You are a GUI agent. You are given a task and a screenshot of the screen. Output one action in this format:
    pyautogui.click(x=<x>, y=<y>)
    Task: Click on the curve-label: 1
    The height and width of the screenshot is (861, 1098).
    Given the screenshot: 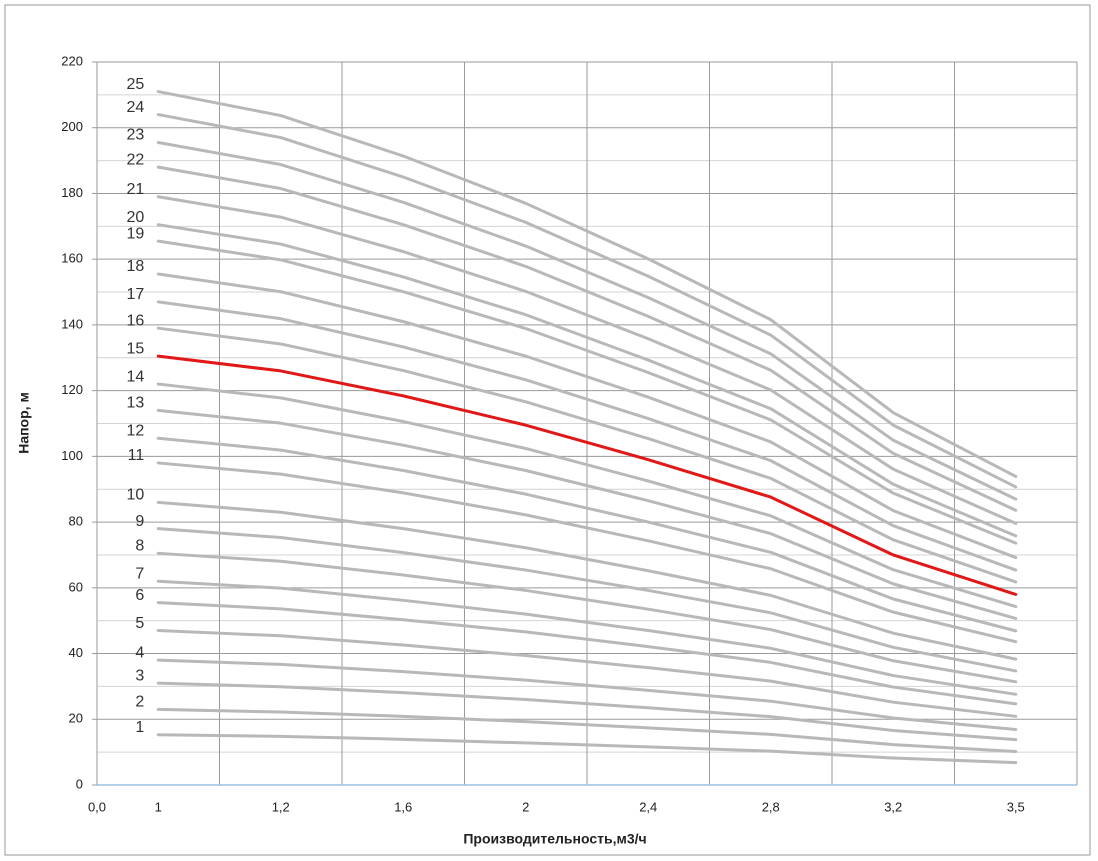 What is the action you would take?
    pyautogui.click(x=139, y=727)
    